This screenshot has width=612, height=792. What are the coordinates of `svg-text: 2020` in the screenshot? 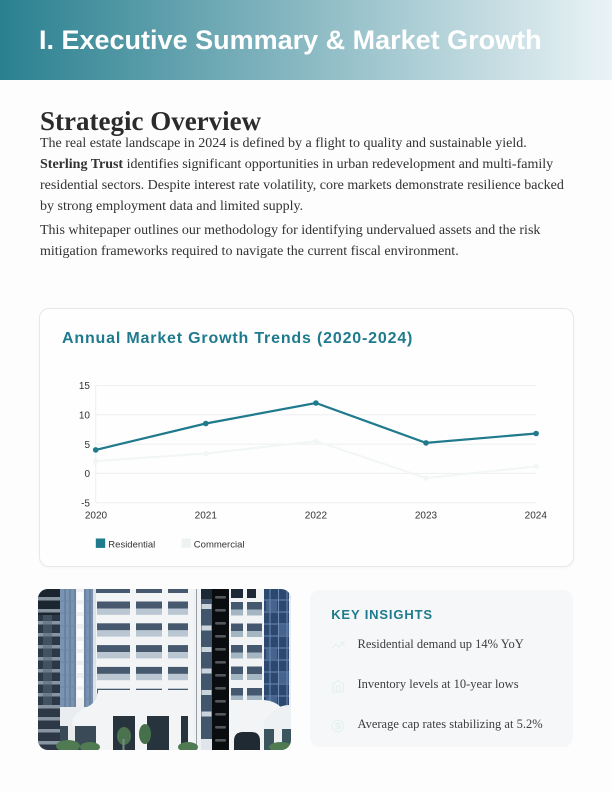 It's located at (96, 516).